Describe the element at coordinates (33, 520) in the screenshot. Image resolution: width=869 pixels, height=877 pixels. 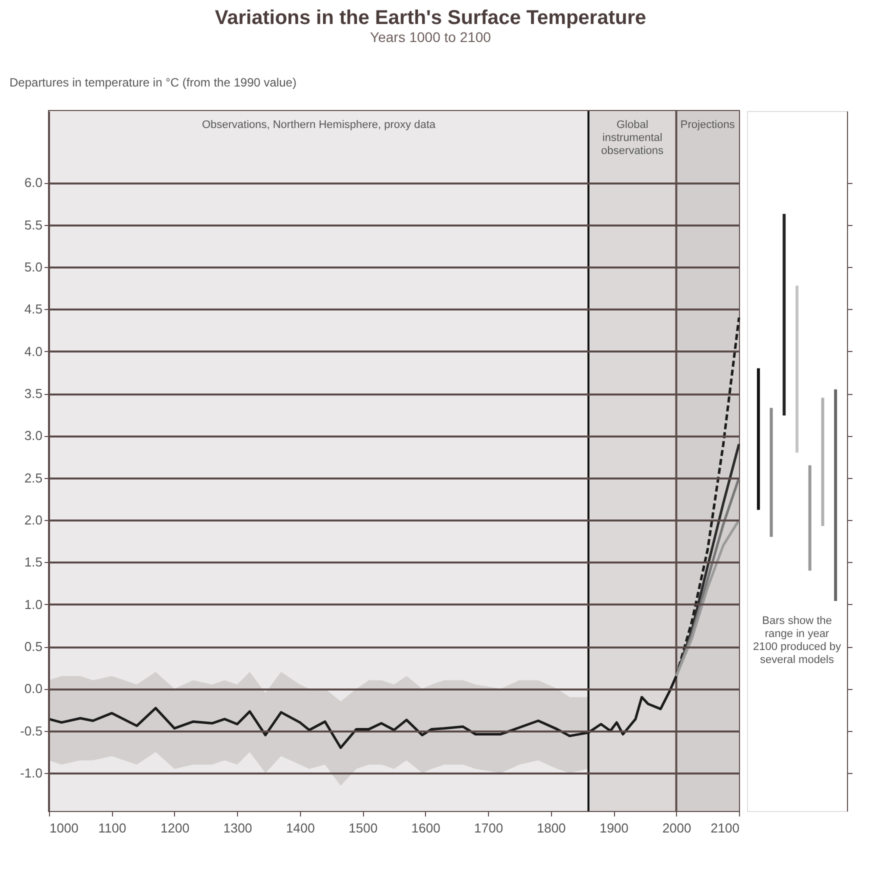
I see `y-tick-label: 2.0` at that location.